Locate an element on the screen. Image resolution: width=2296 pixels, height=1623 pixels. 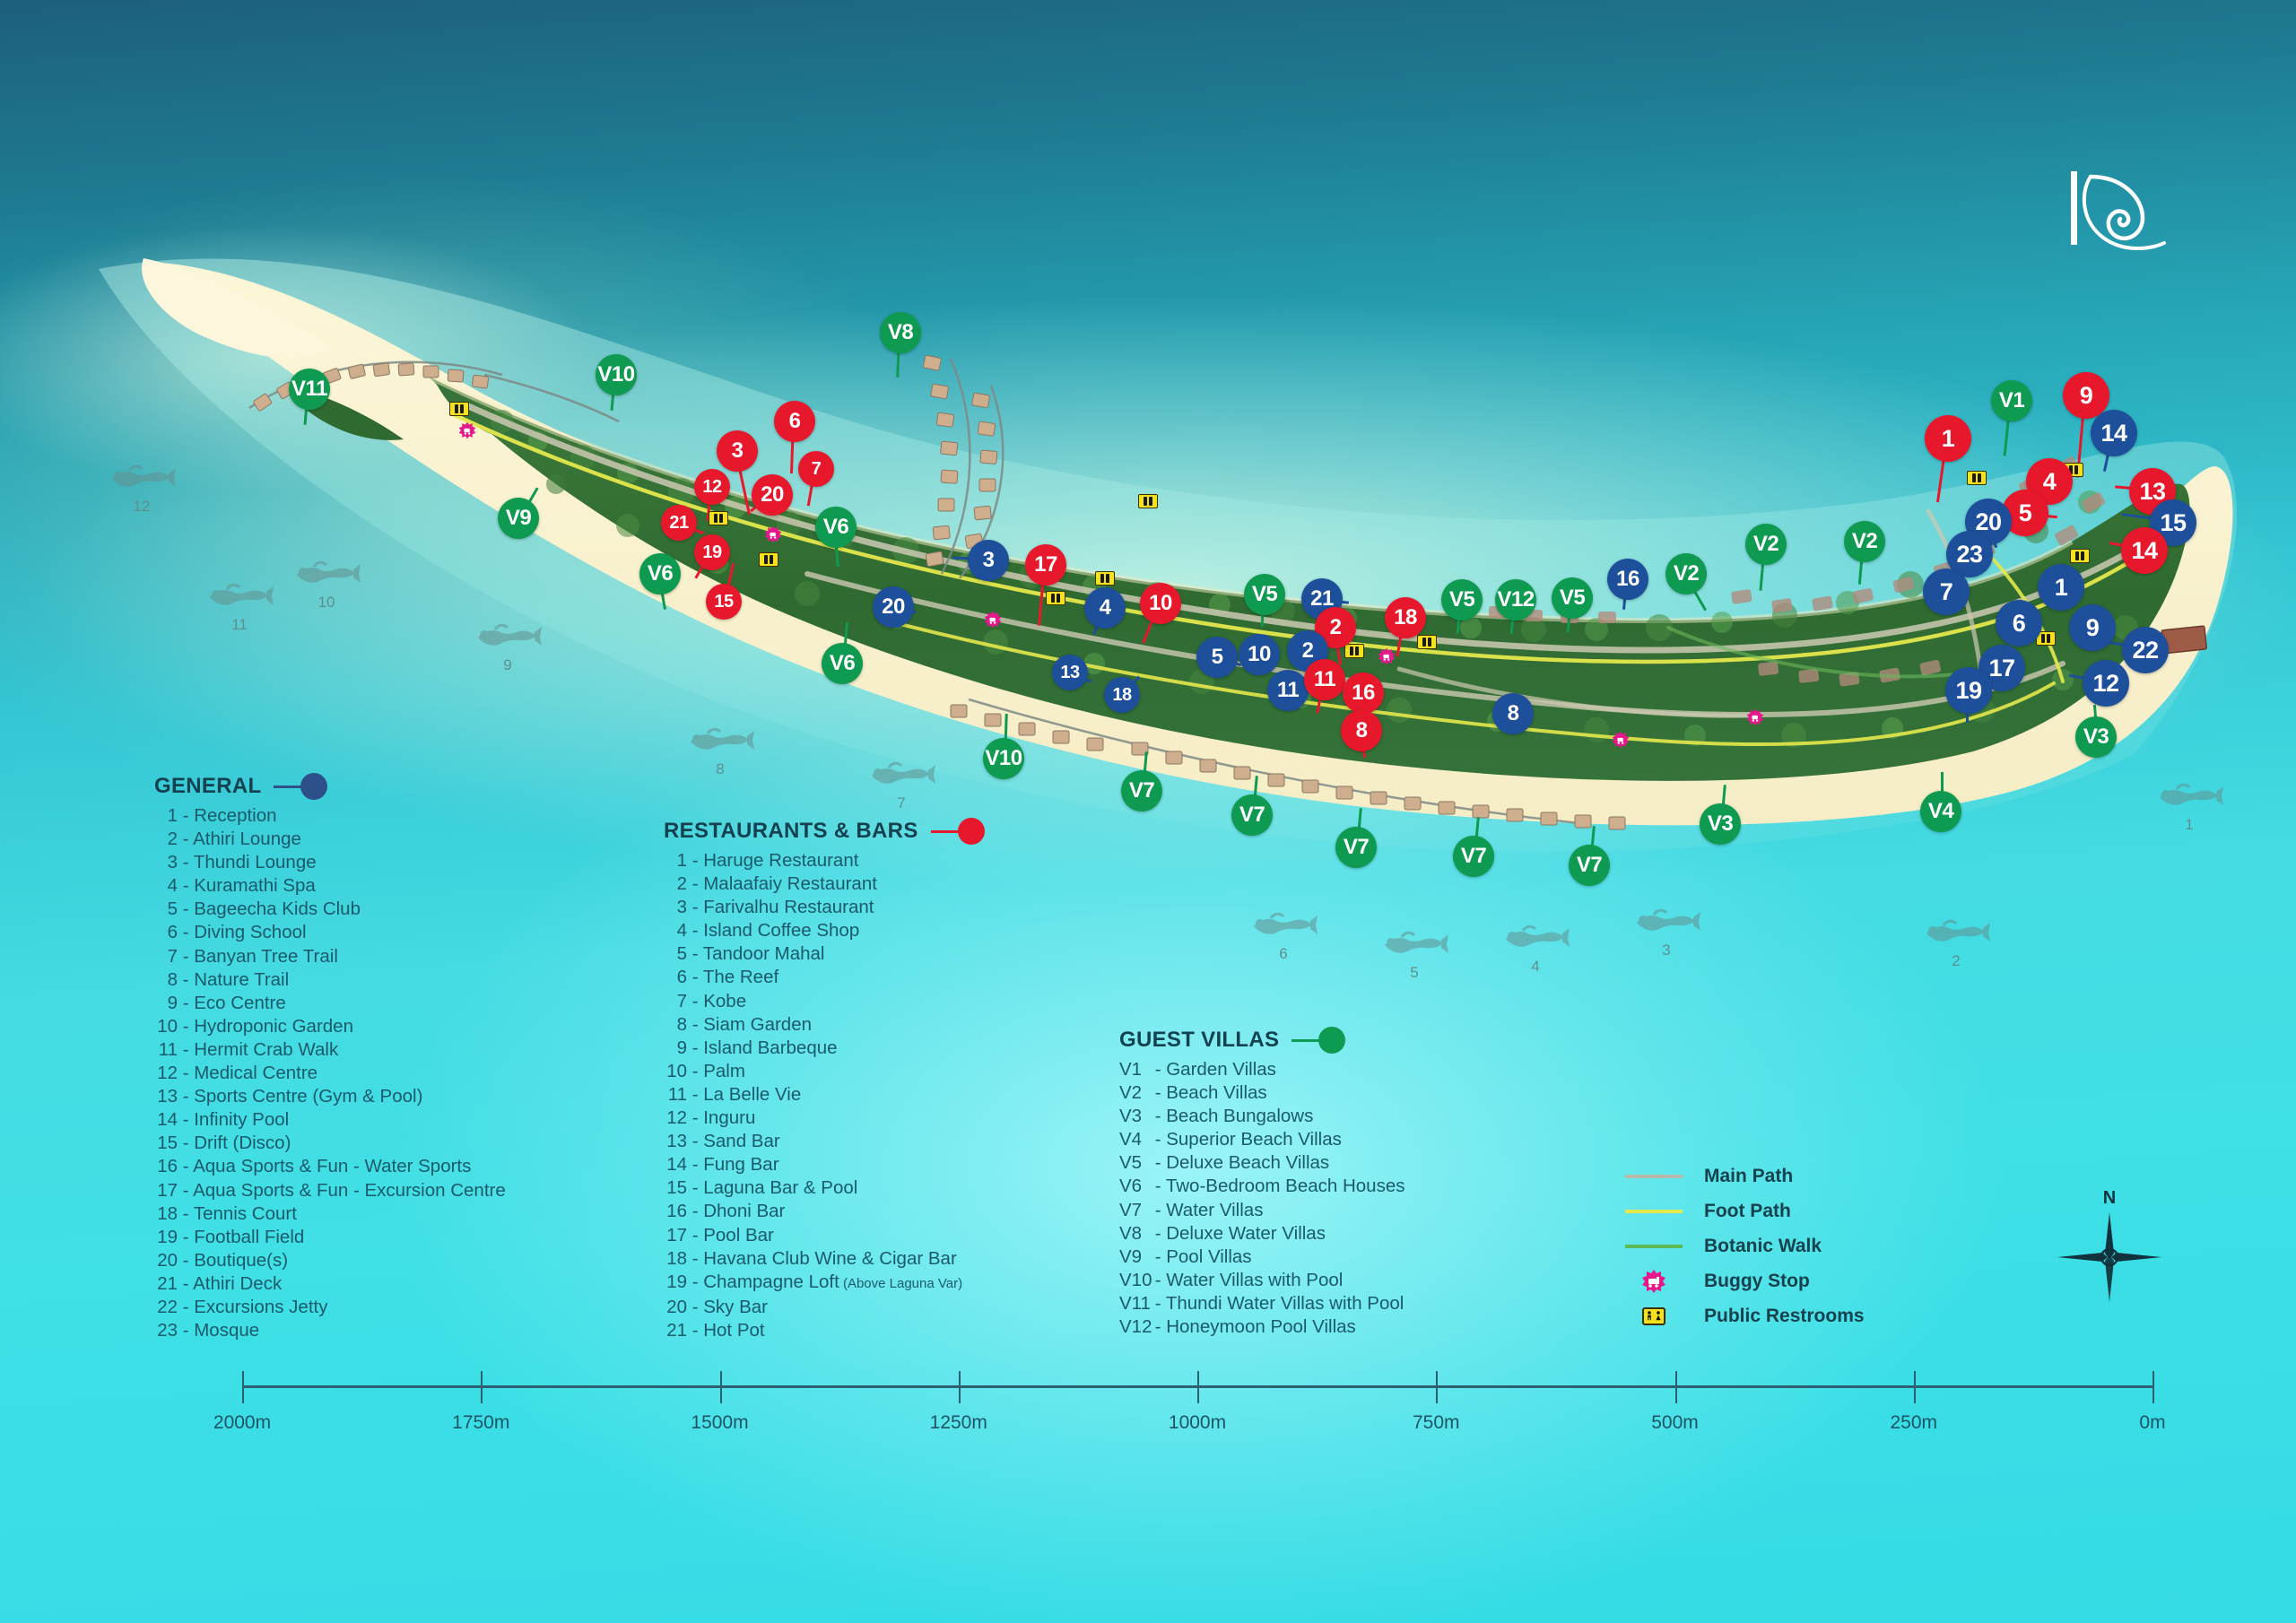
map-marker-blue-16: 16 is located at coordinates (1627, 579).